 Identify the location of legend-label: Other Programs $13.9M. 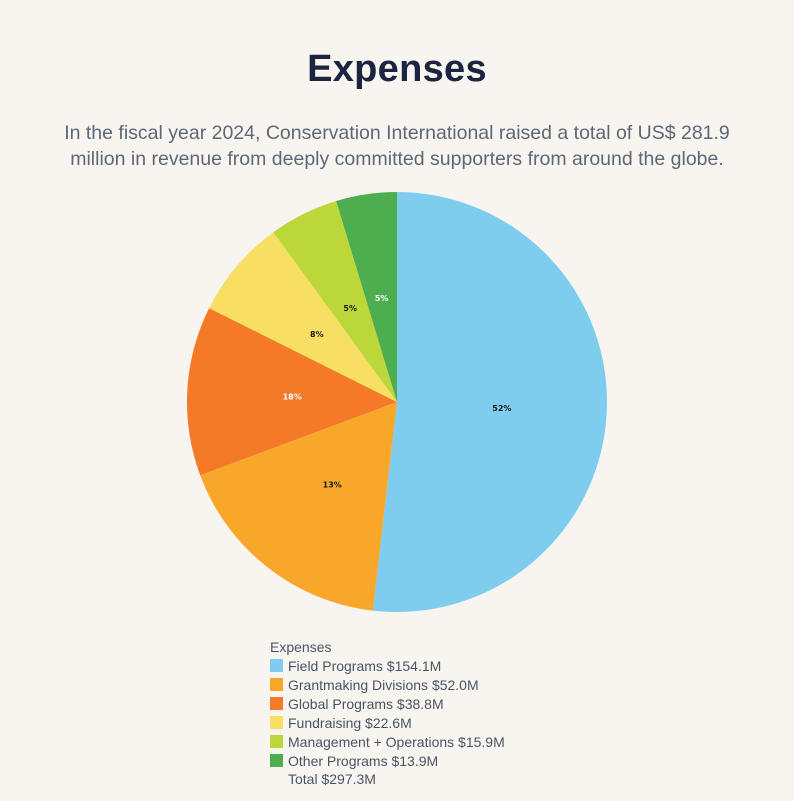
(363, 760).